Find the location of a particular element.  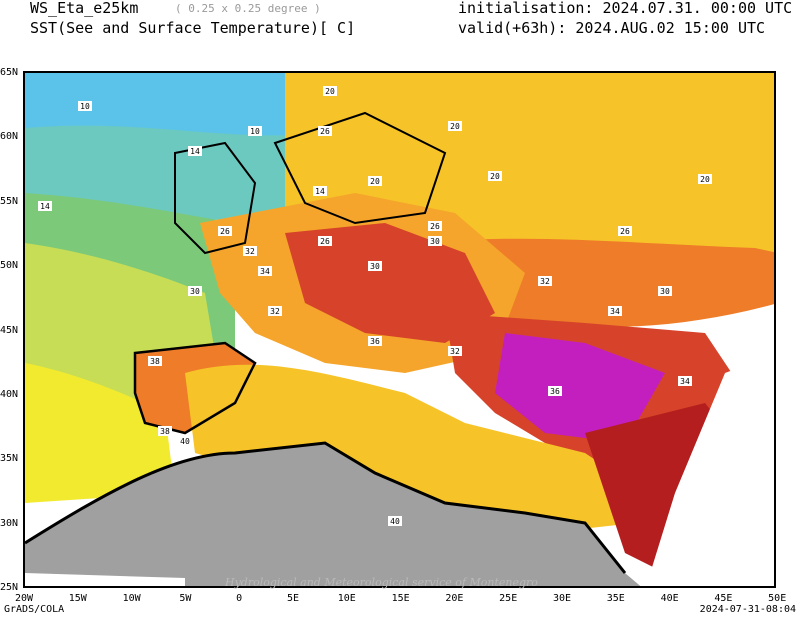

coast-britain is located at coordinates (215, 198).